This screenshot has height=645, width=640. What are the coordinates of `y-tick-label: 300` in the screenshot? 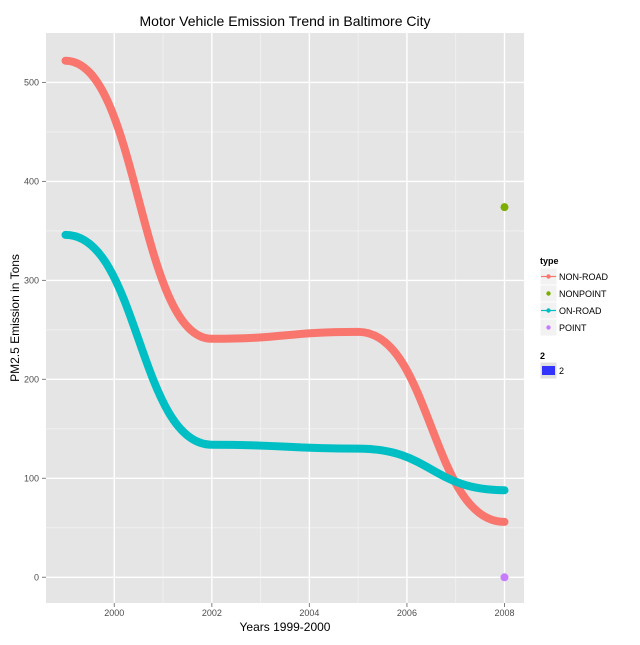 It's located at (31, 280).